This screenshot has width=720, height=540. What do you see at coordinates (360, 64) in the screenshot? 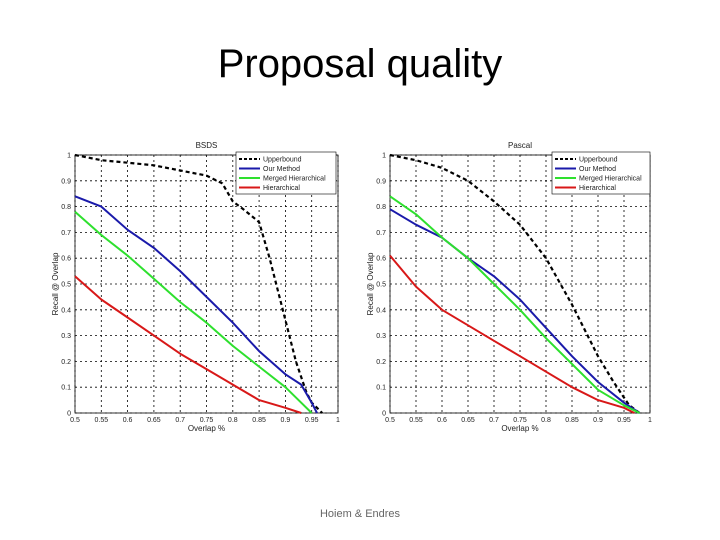
I see `slide-title: Proposal quality` at bounding box center [360, 64].